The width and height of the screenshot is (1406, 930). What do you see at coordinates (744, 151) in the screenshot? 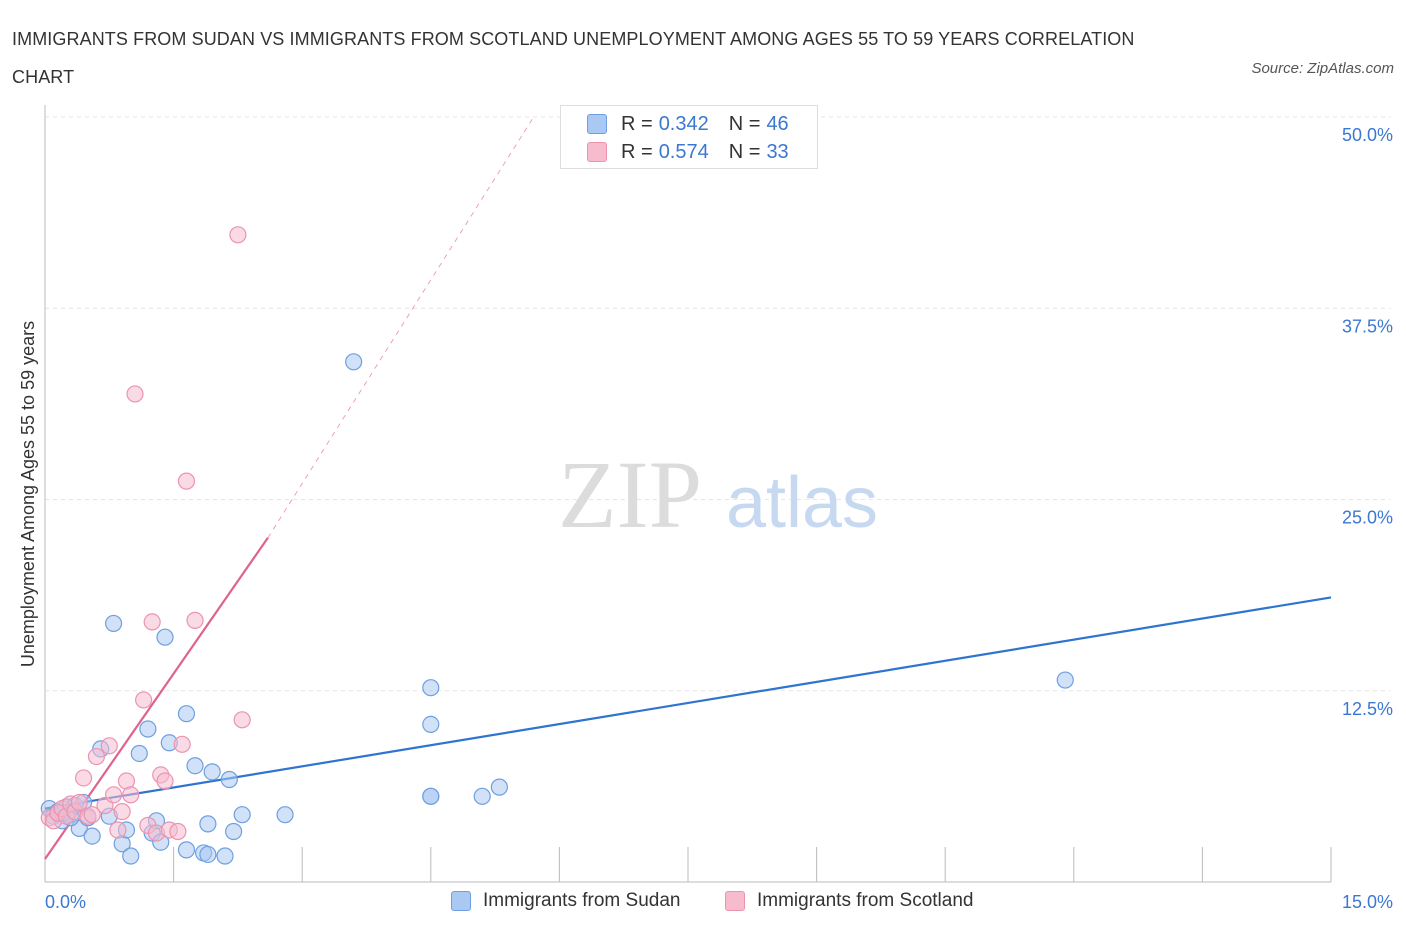
I see `scotland-n-label: N =` at bounding box center [744, 151].